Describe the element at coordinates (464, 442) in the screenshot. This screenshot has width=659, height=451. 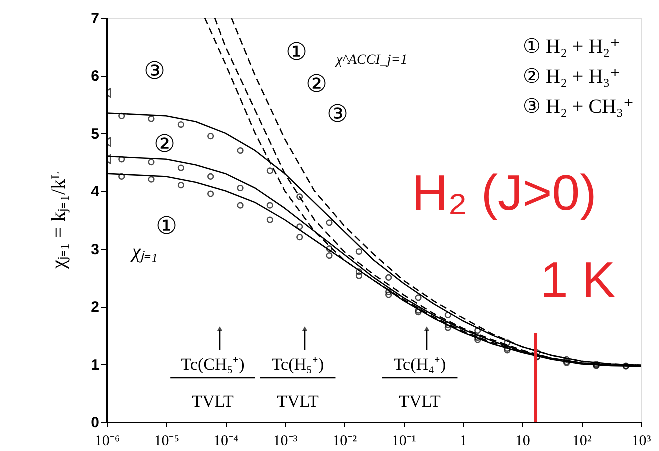
I see `x-tick-label: 1` at that location.